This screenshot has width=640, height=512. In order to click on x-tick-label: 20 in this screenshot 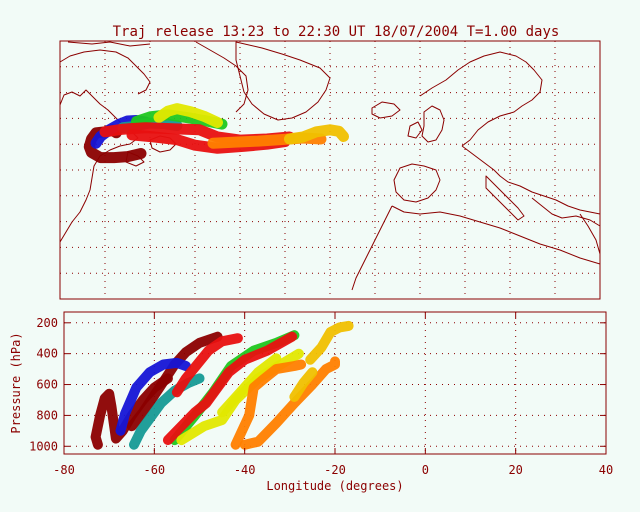, I will do `click(515, 470)`.